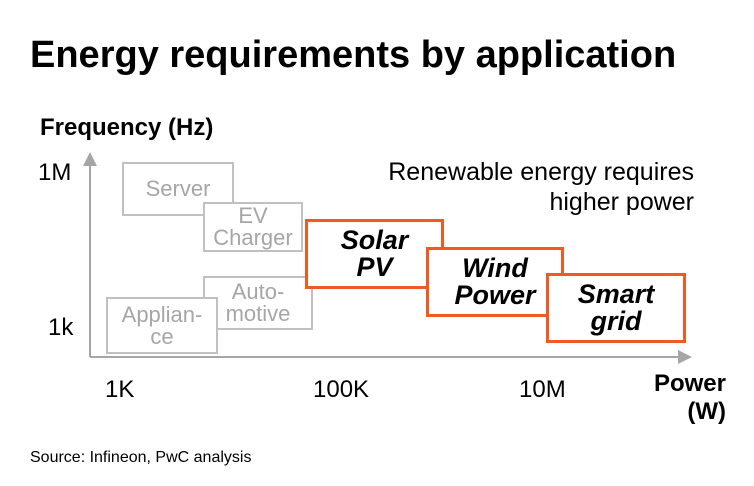 This screenshot has width=754, height=486. Describe the element at coordinates (374, 267) in the screenshot. I see `box-solar-label-line2: PV` at that location.